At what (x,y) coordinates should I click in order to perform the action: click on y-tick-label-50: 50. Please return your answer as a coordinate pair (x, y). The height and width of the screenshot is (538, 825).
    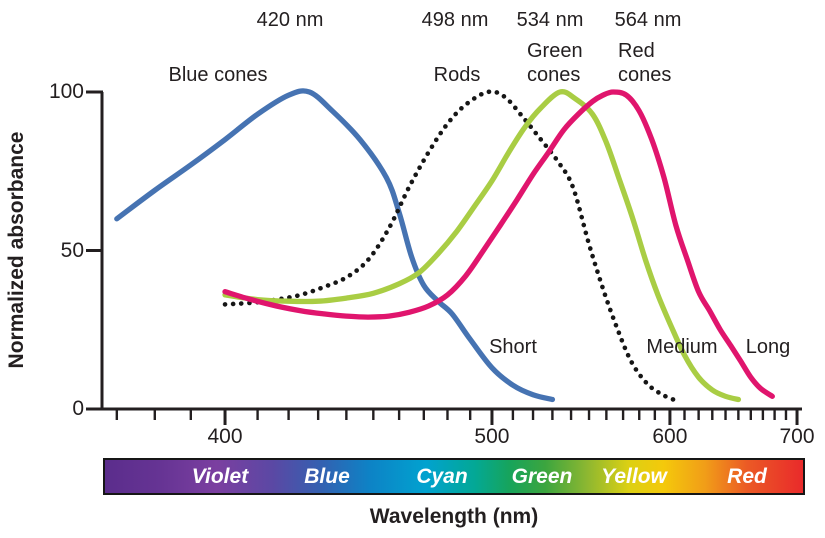
    Looking at the image, I should click on (72, 250).